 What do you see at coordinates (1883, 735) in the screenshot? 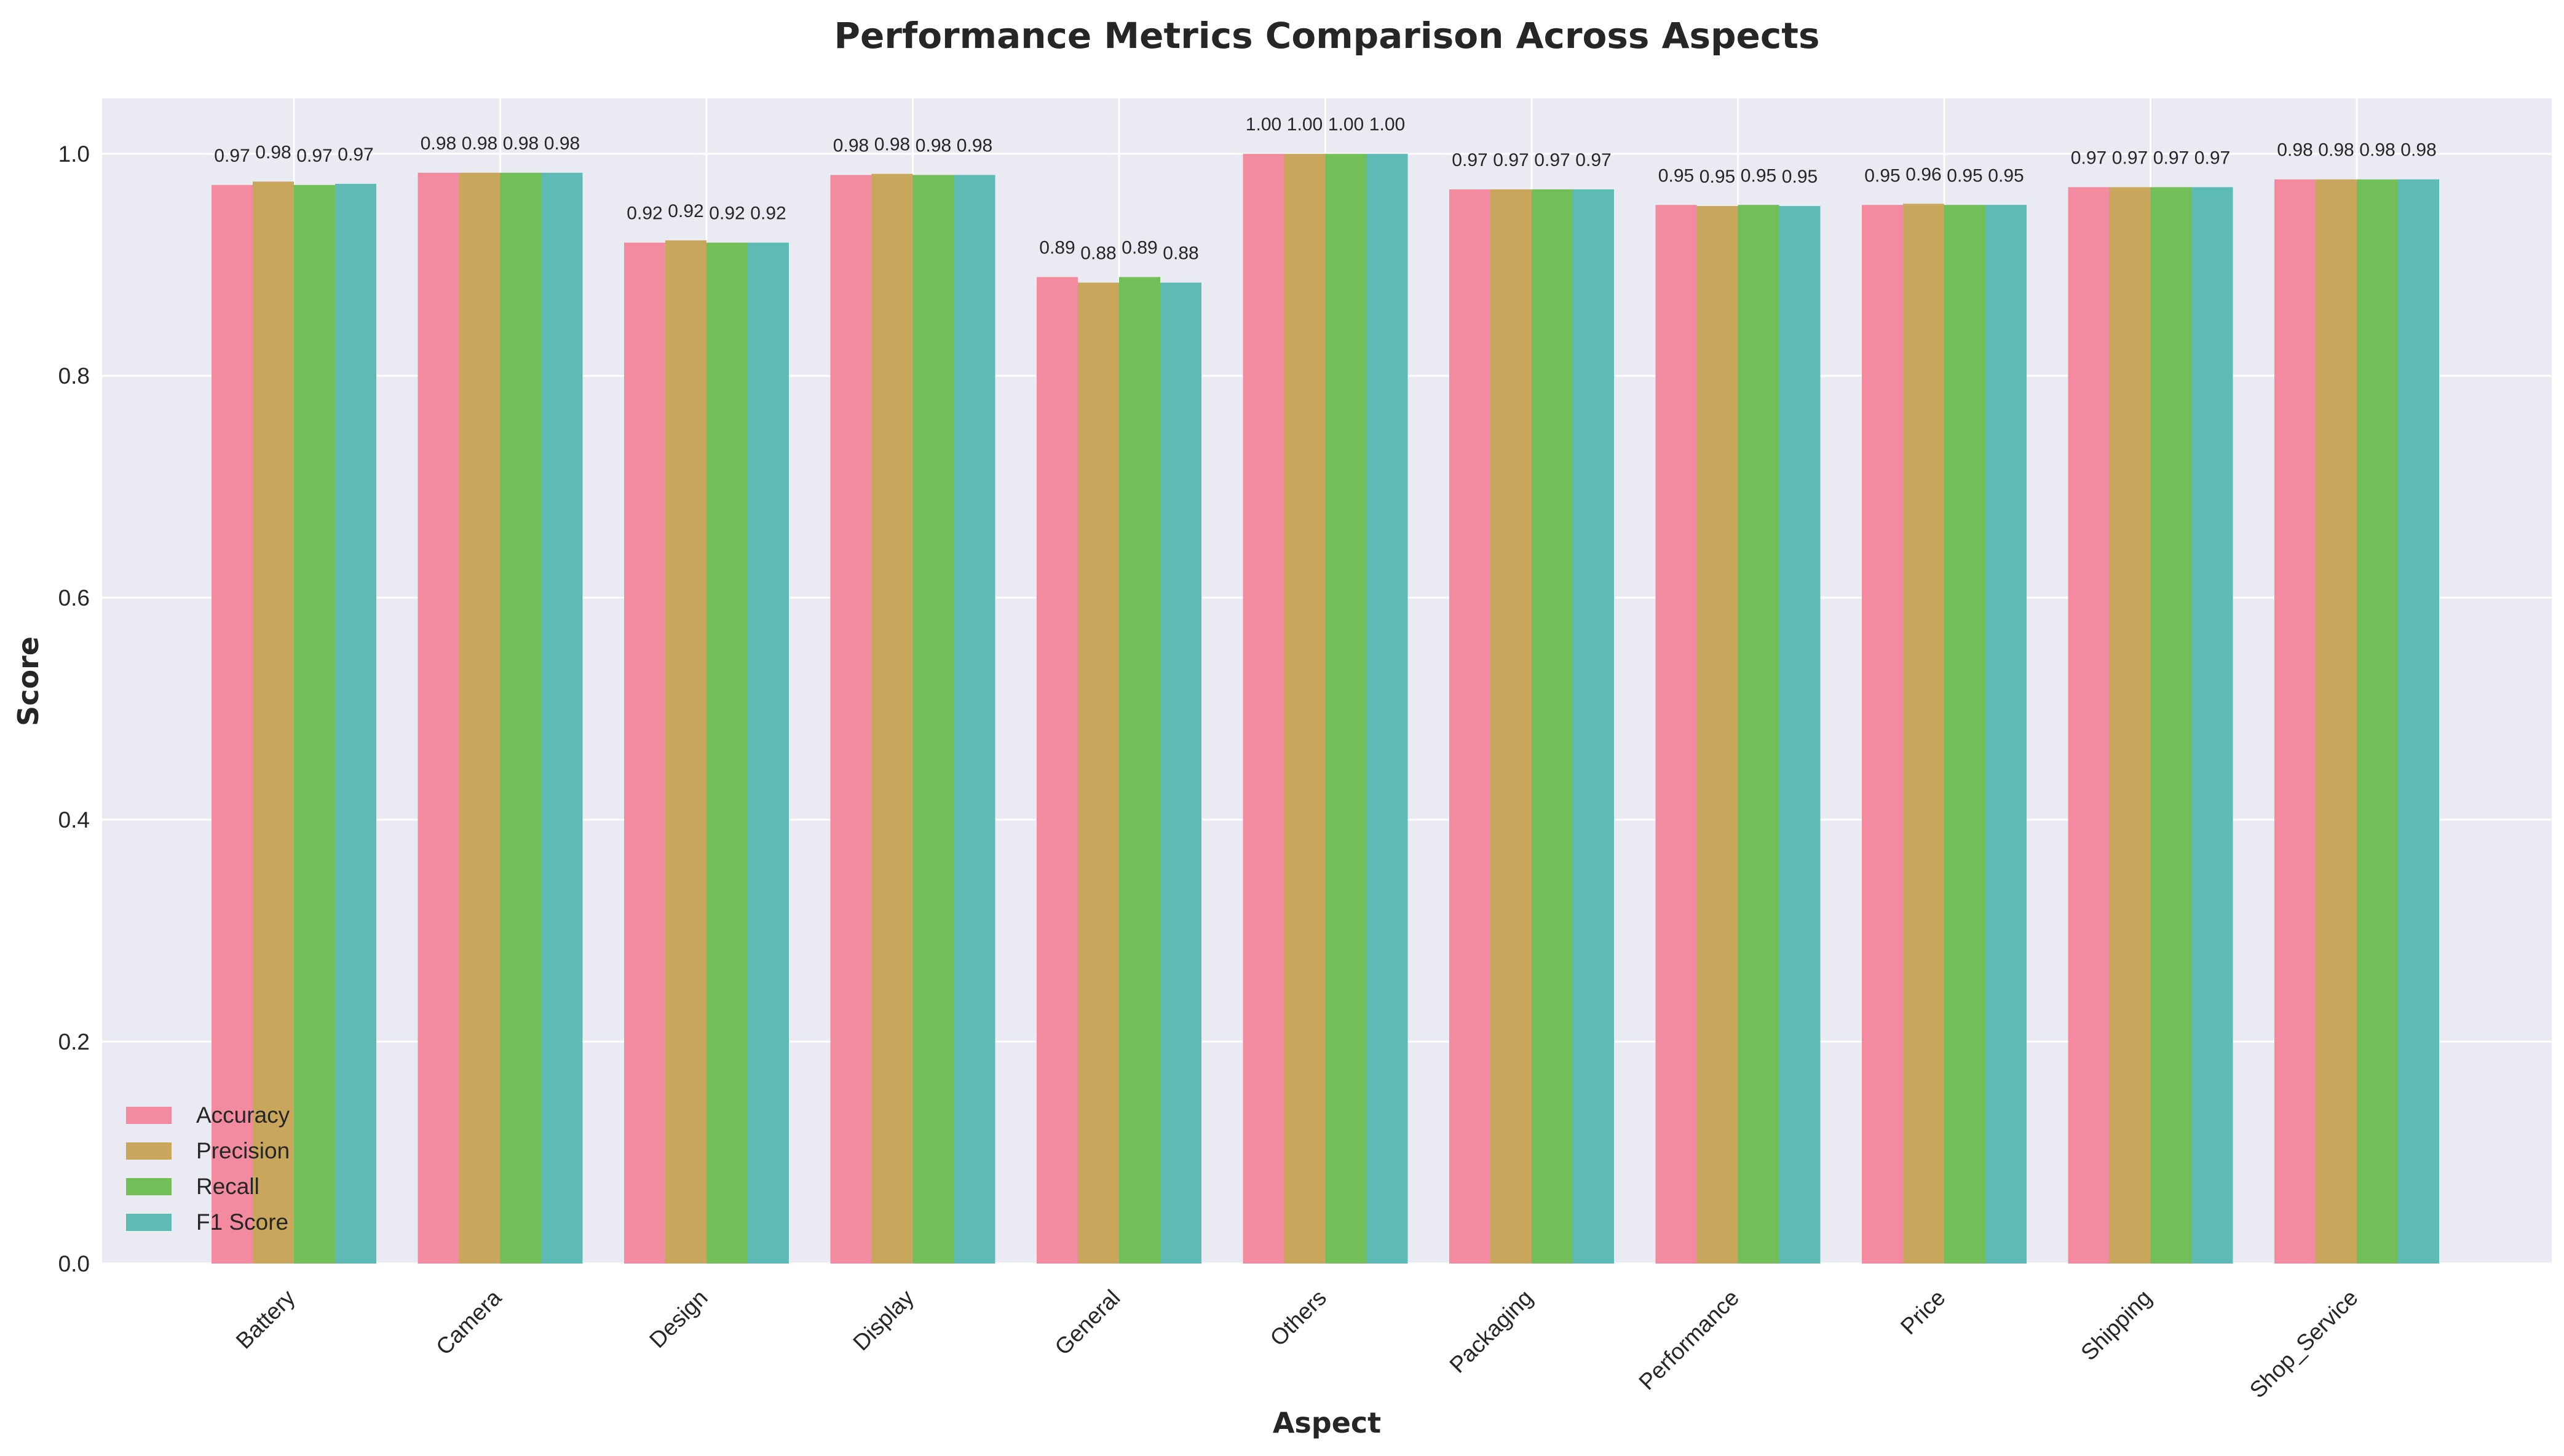
I see `bar-accuracy-price` at bounding box center [1883, 735].